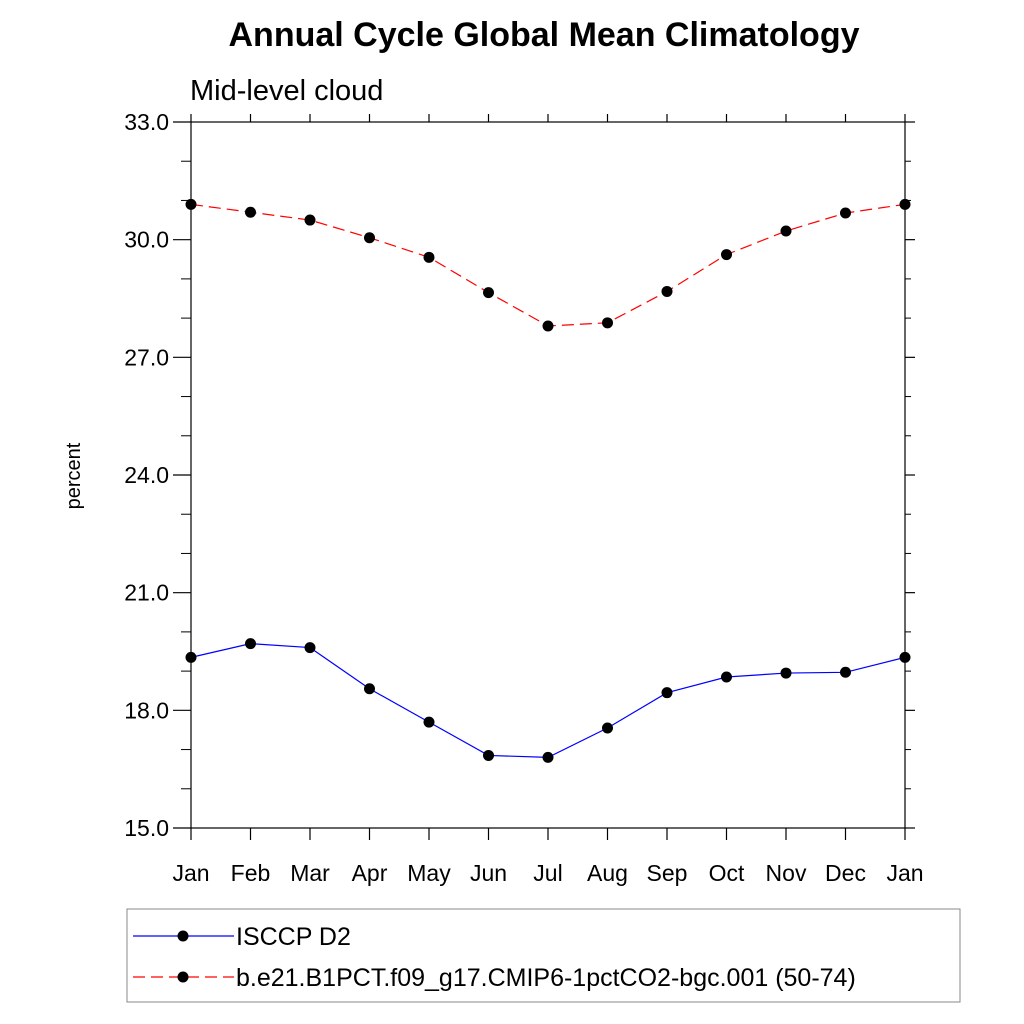  I want to click on x-tick-label: Jul, so click(547, 873).